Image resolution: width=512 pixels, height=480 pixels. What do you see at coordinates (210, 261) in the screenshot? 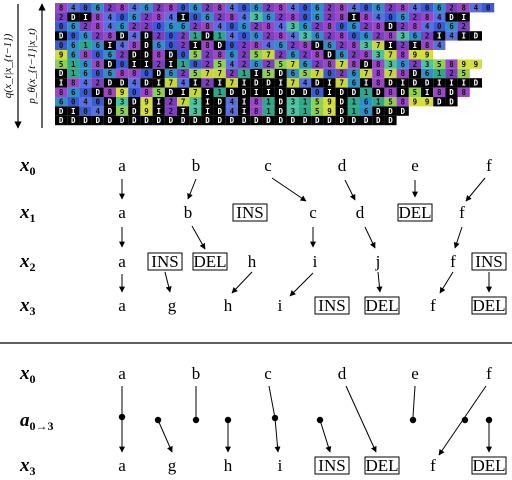
I see `token-box` at bounding box center [210, 261].